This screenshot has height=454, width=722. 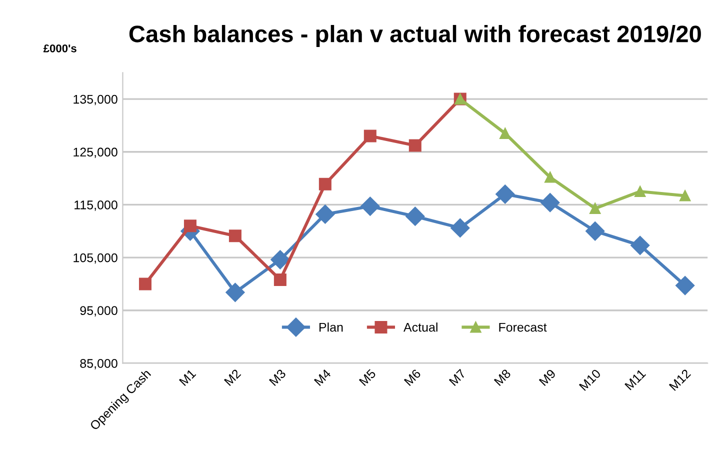 I want to click on y-tick-label: 115,000, so click(x=96, y=205).